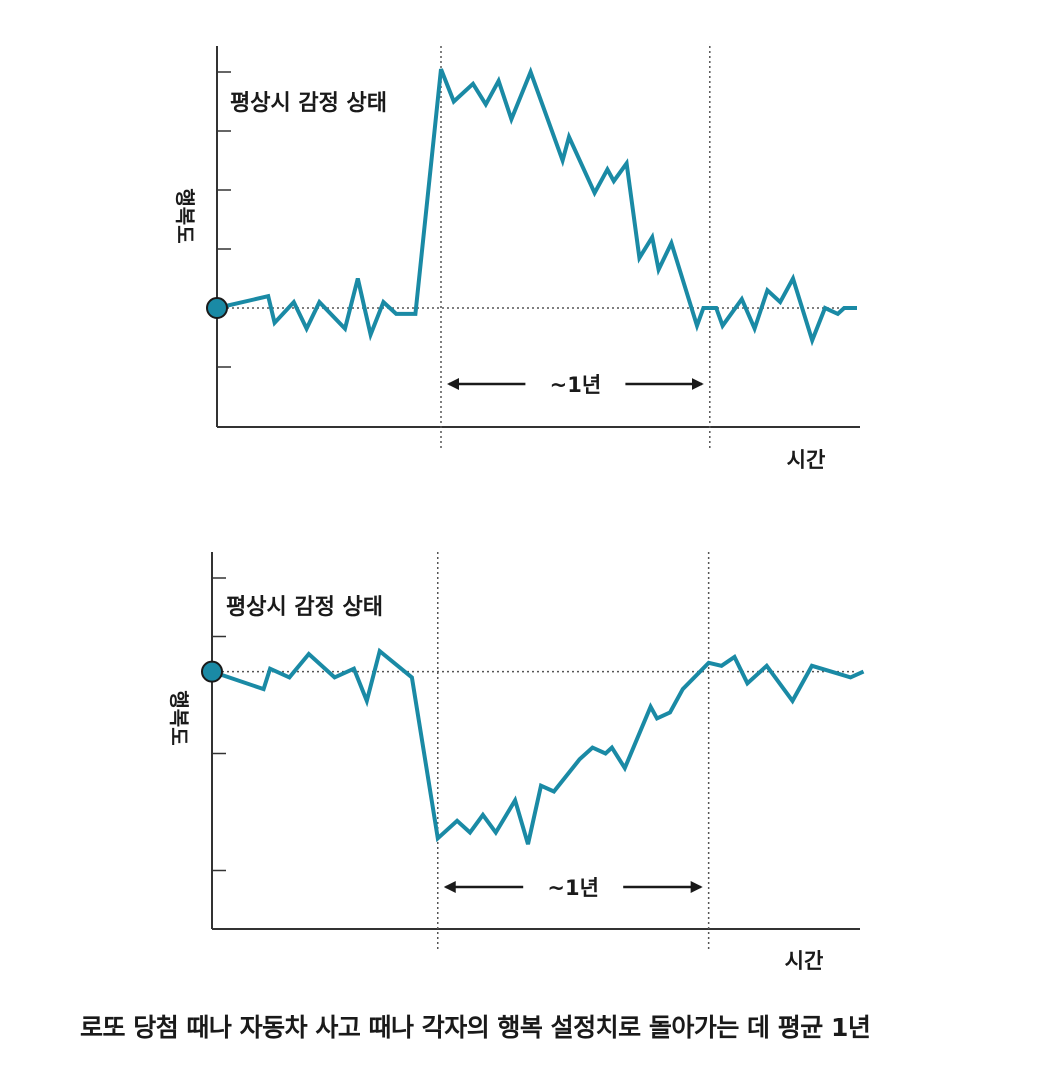 The height and width of the screenshot is (1084, 1044). I want to click on chart-2-y-axis-label: 행복도, so click(179, 717).